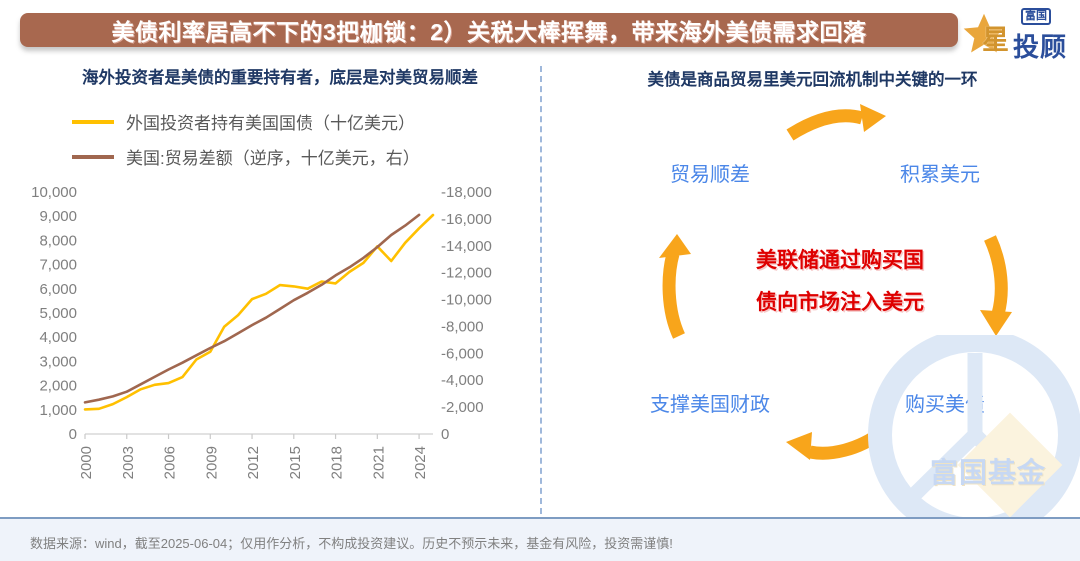 The height and width of the screenshot is (561, 1080). Describe the element at coordinates (466, 273) in the screenshot. I see `svg-text: -12,000` at that location.